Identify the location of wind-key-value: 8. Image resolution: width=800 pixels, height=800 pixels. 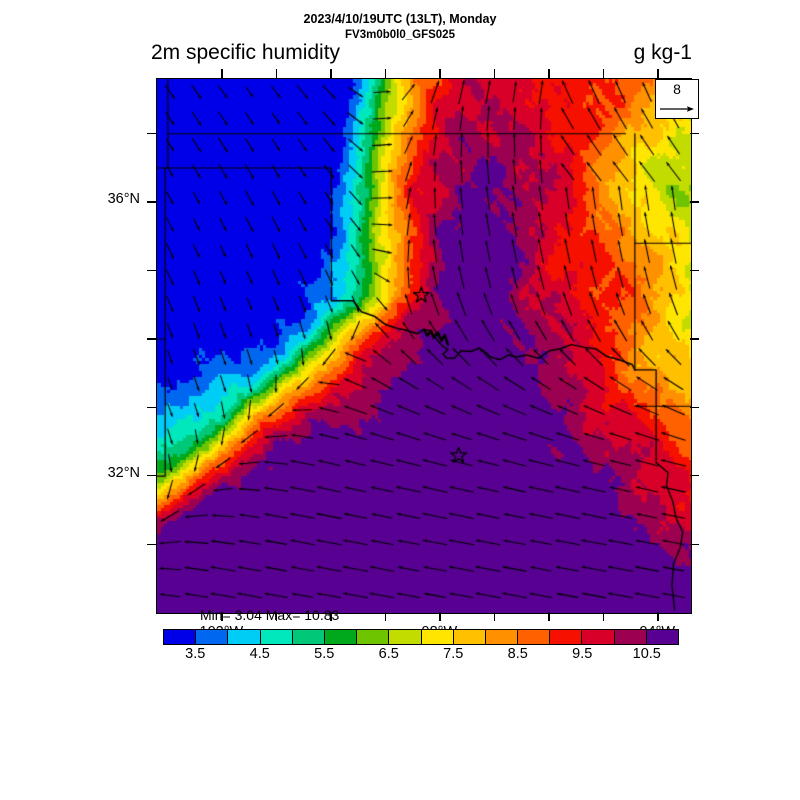
(677, 89).